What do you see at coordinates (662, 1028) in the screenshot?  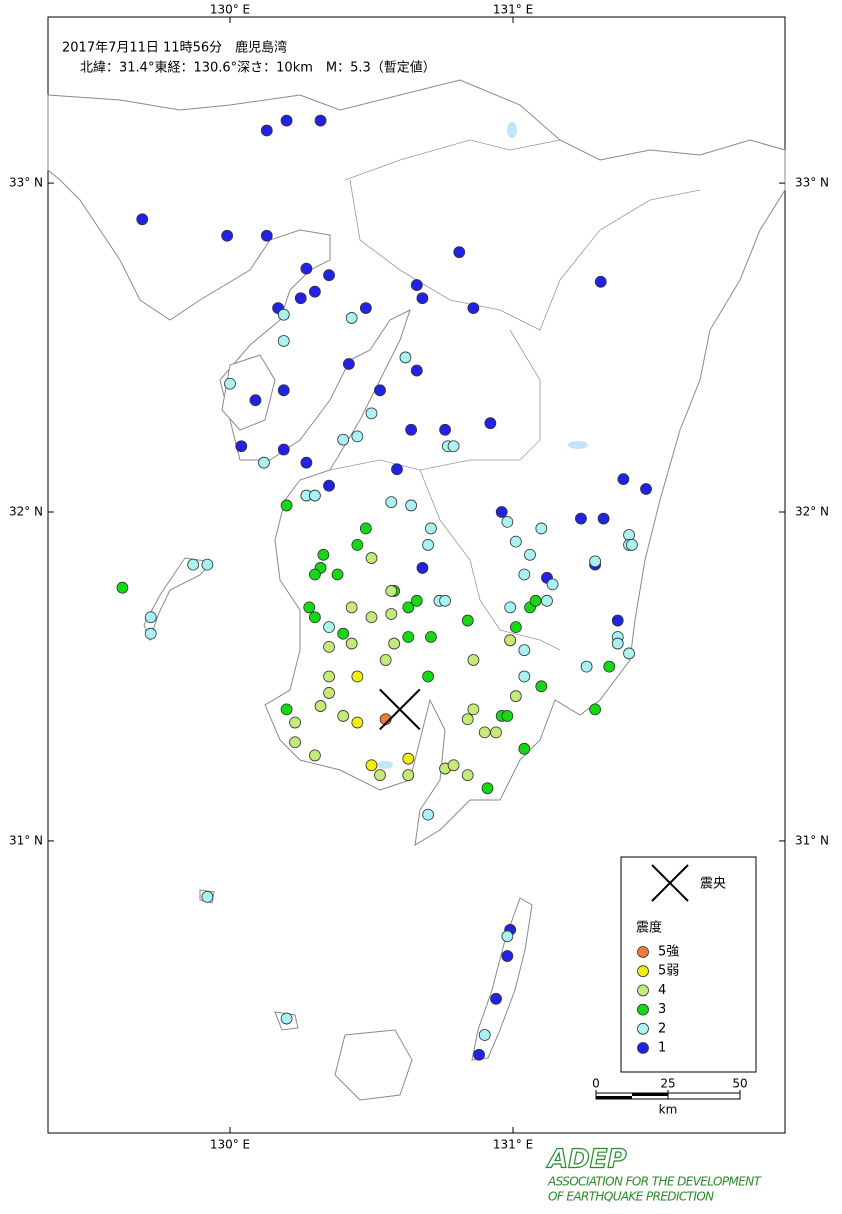 I see `legend-label: 2` at bounding box center [662, 1028].